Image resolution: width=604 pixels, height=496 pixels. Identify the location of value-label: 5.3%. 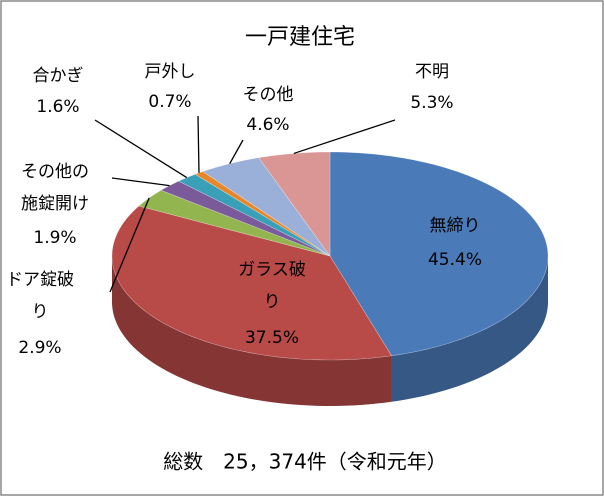
(431, 103).